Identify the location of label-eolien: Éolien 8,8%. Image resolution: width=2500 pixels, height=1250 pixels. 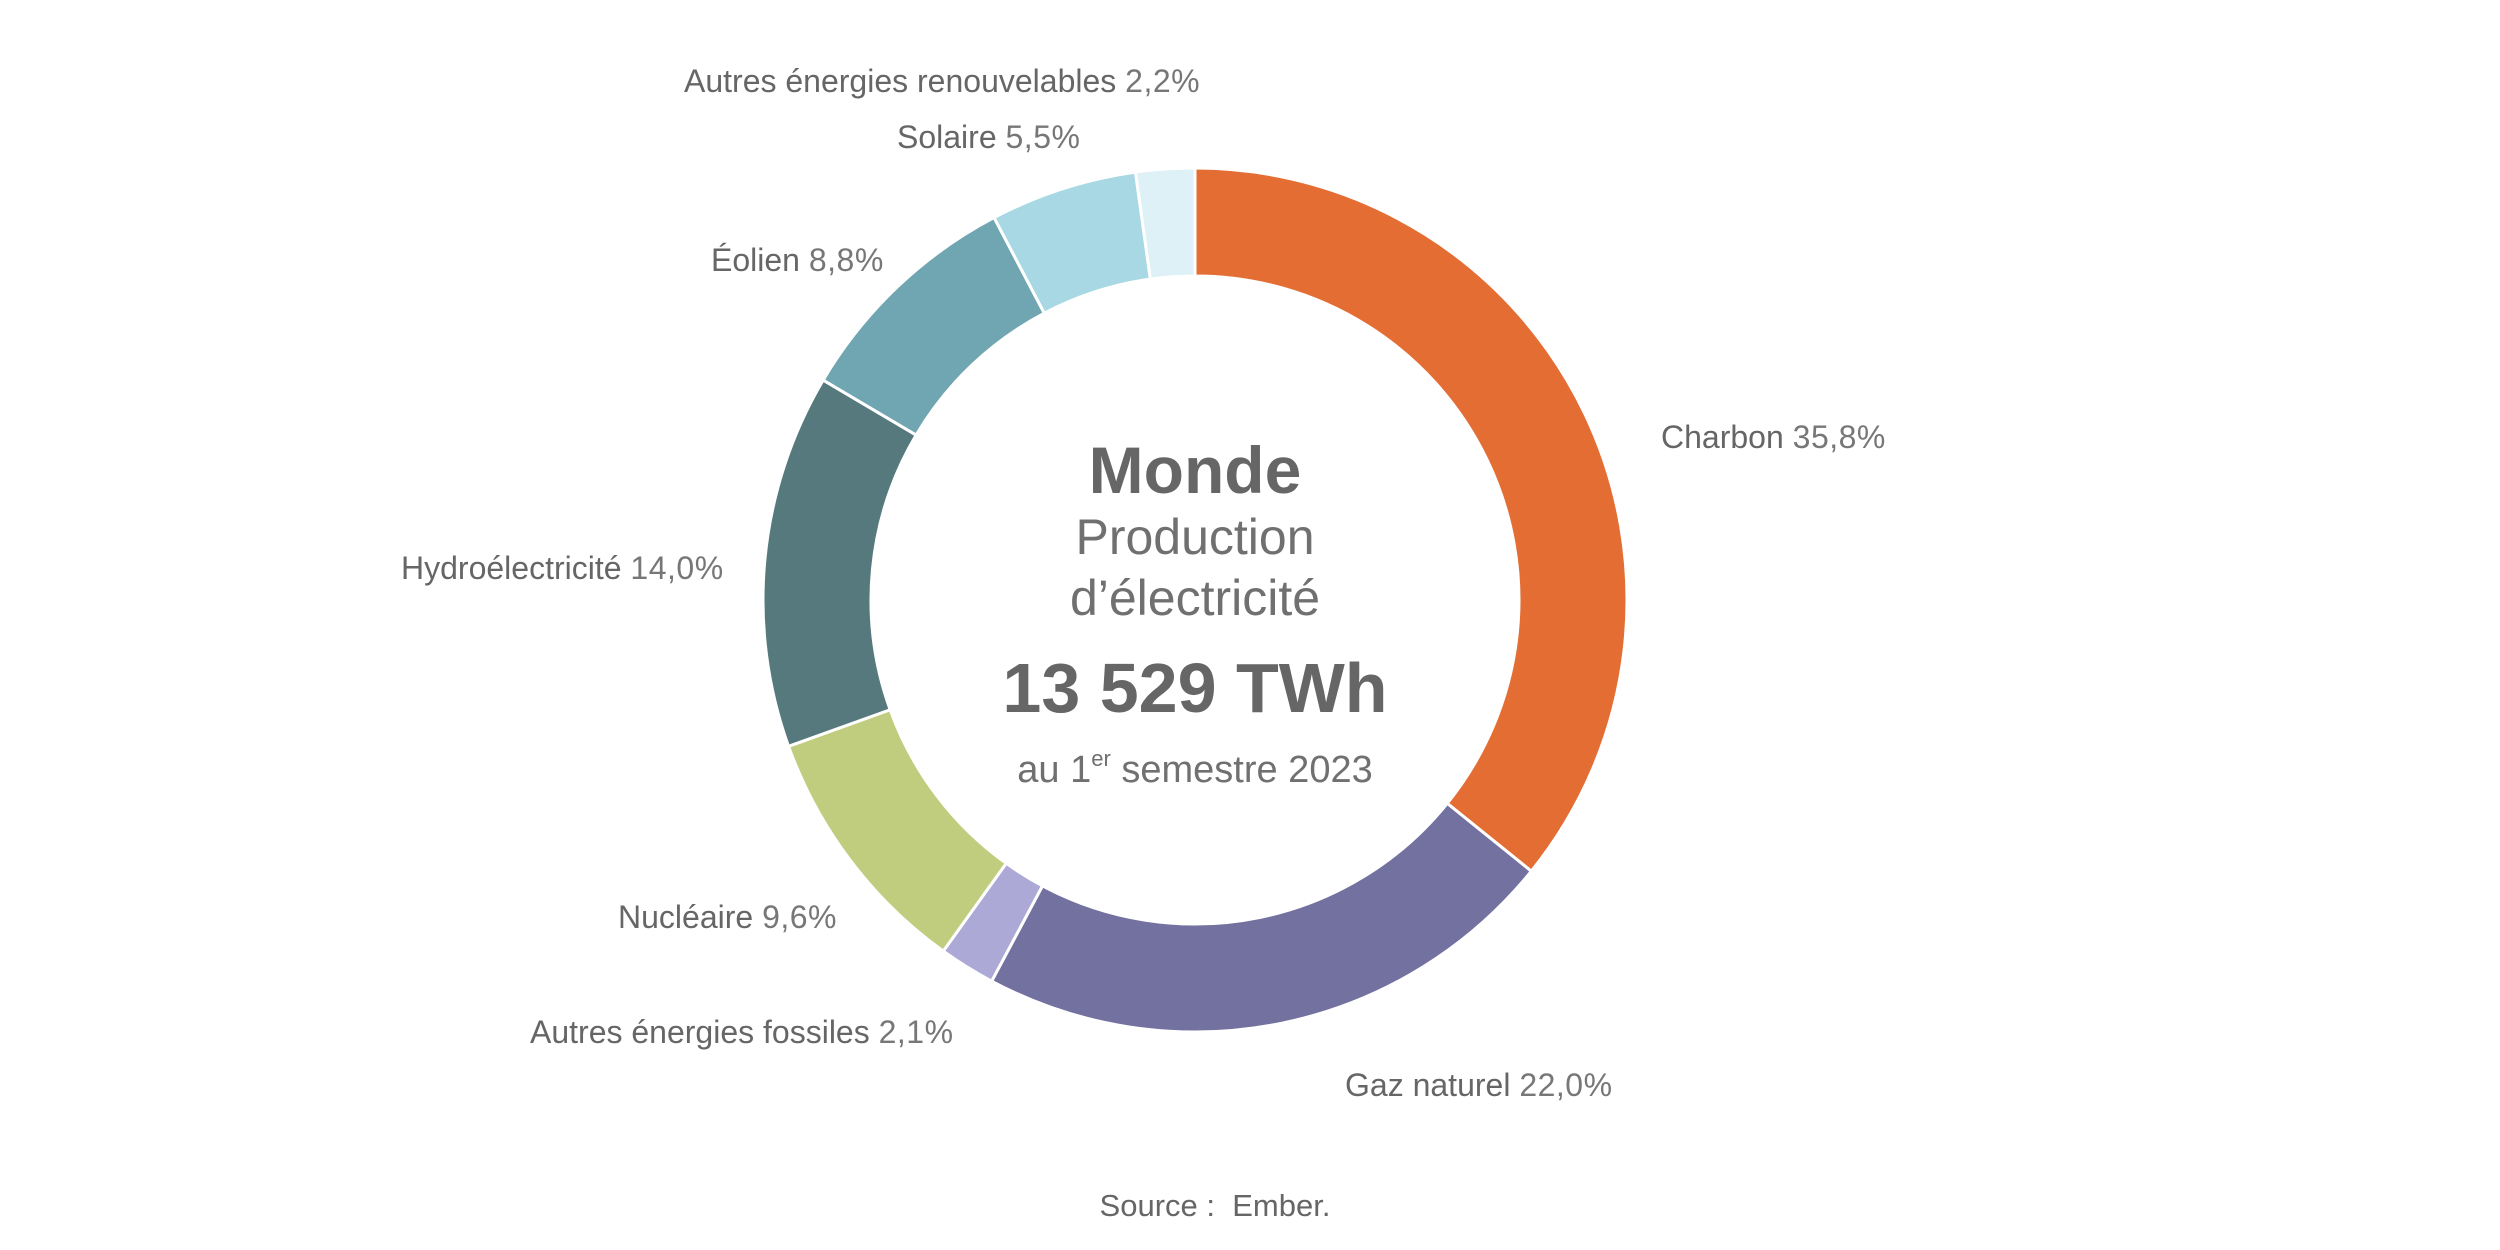
(797, 260).